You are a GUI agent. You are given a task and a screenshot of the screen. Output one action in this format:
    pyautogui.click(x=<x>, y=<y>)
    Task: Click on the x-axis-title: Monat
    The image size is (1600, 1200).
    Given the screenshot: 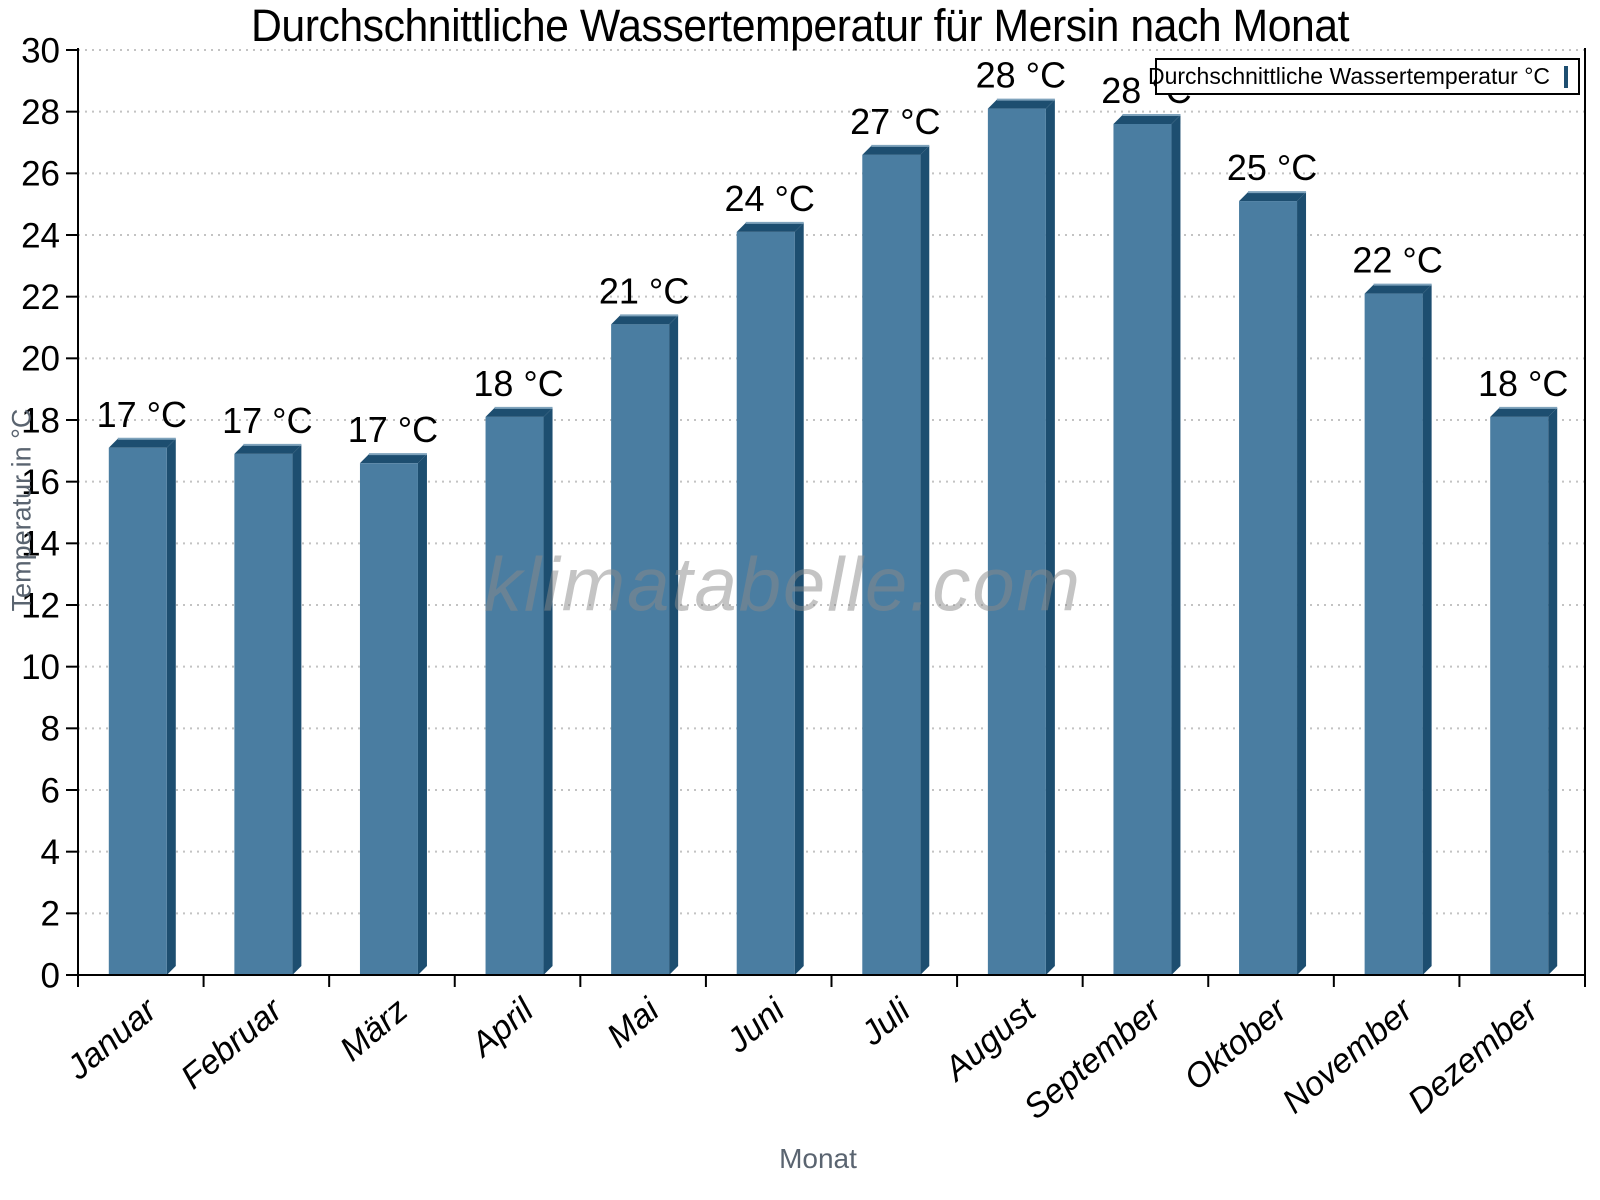 What is the action you would take?
    pyautogui.click(x=818, y=1158)
    